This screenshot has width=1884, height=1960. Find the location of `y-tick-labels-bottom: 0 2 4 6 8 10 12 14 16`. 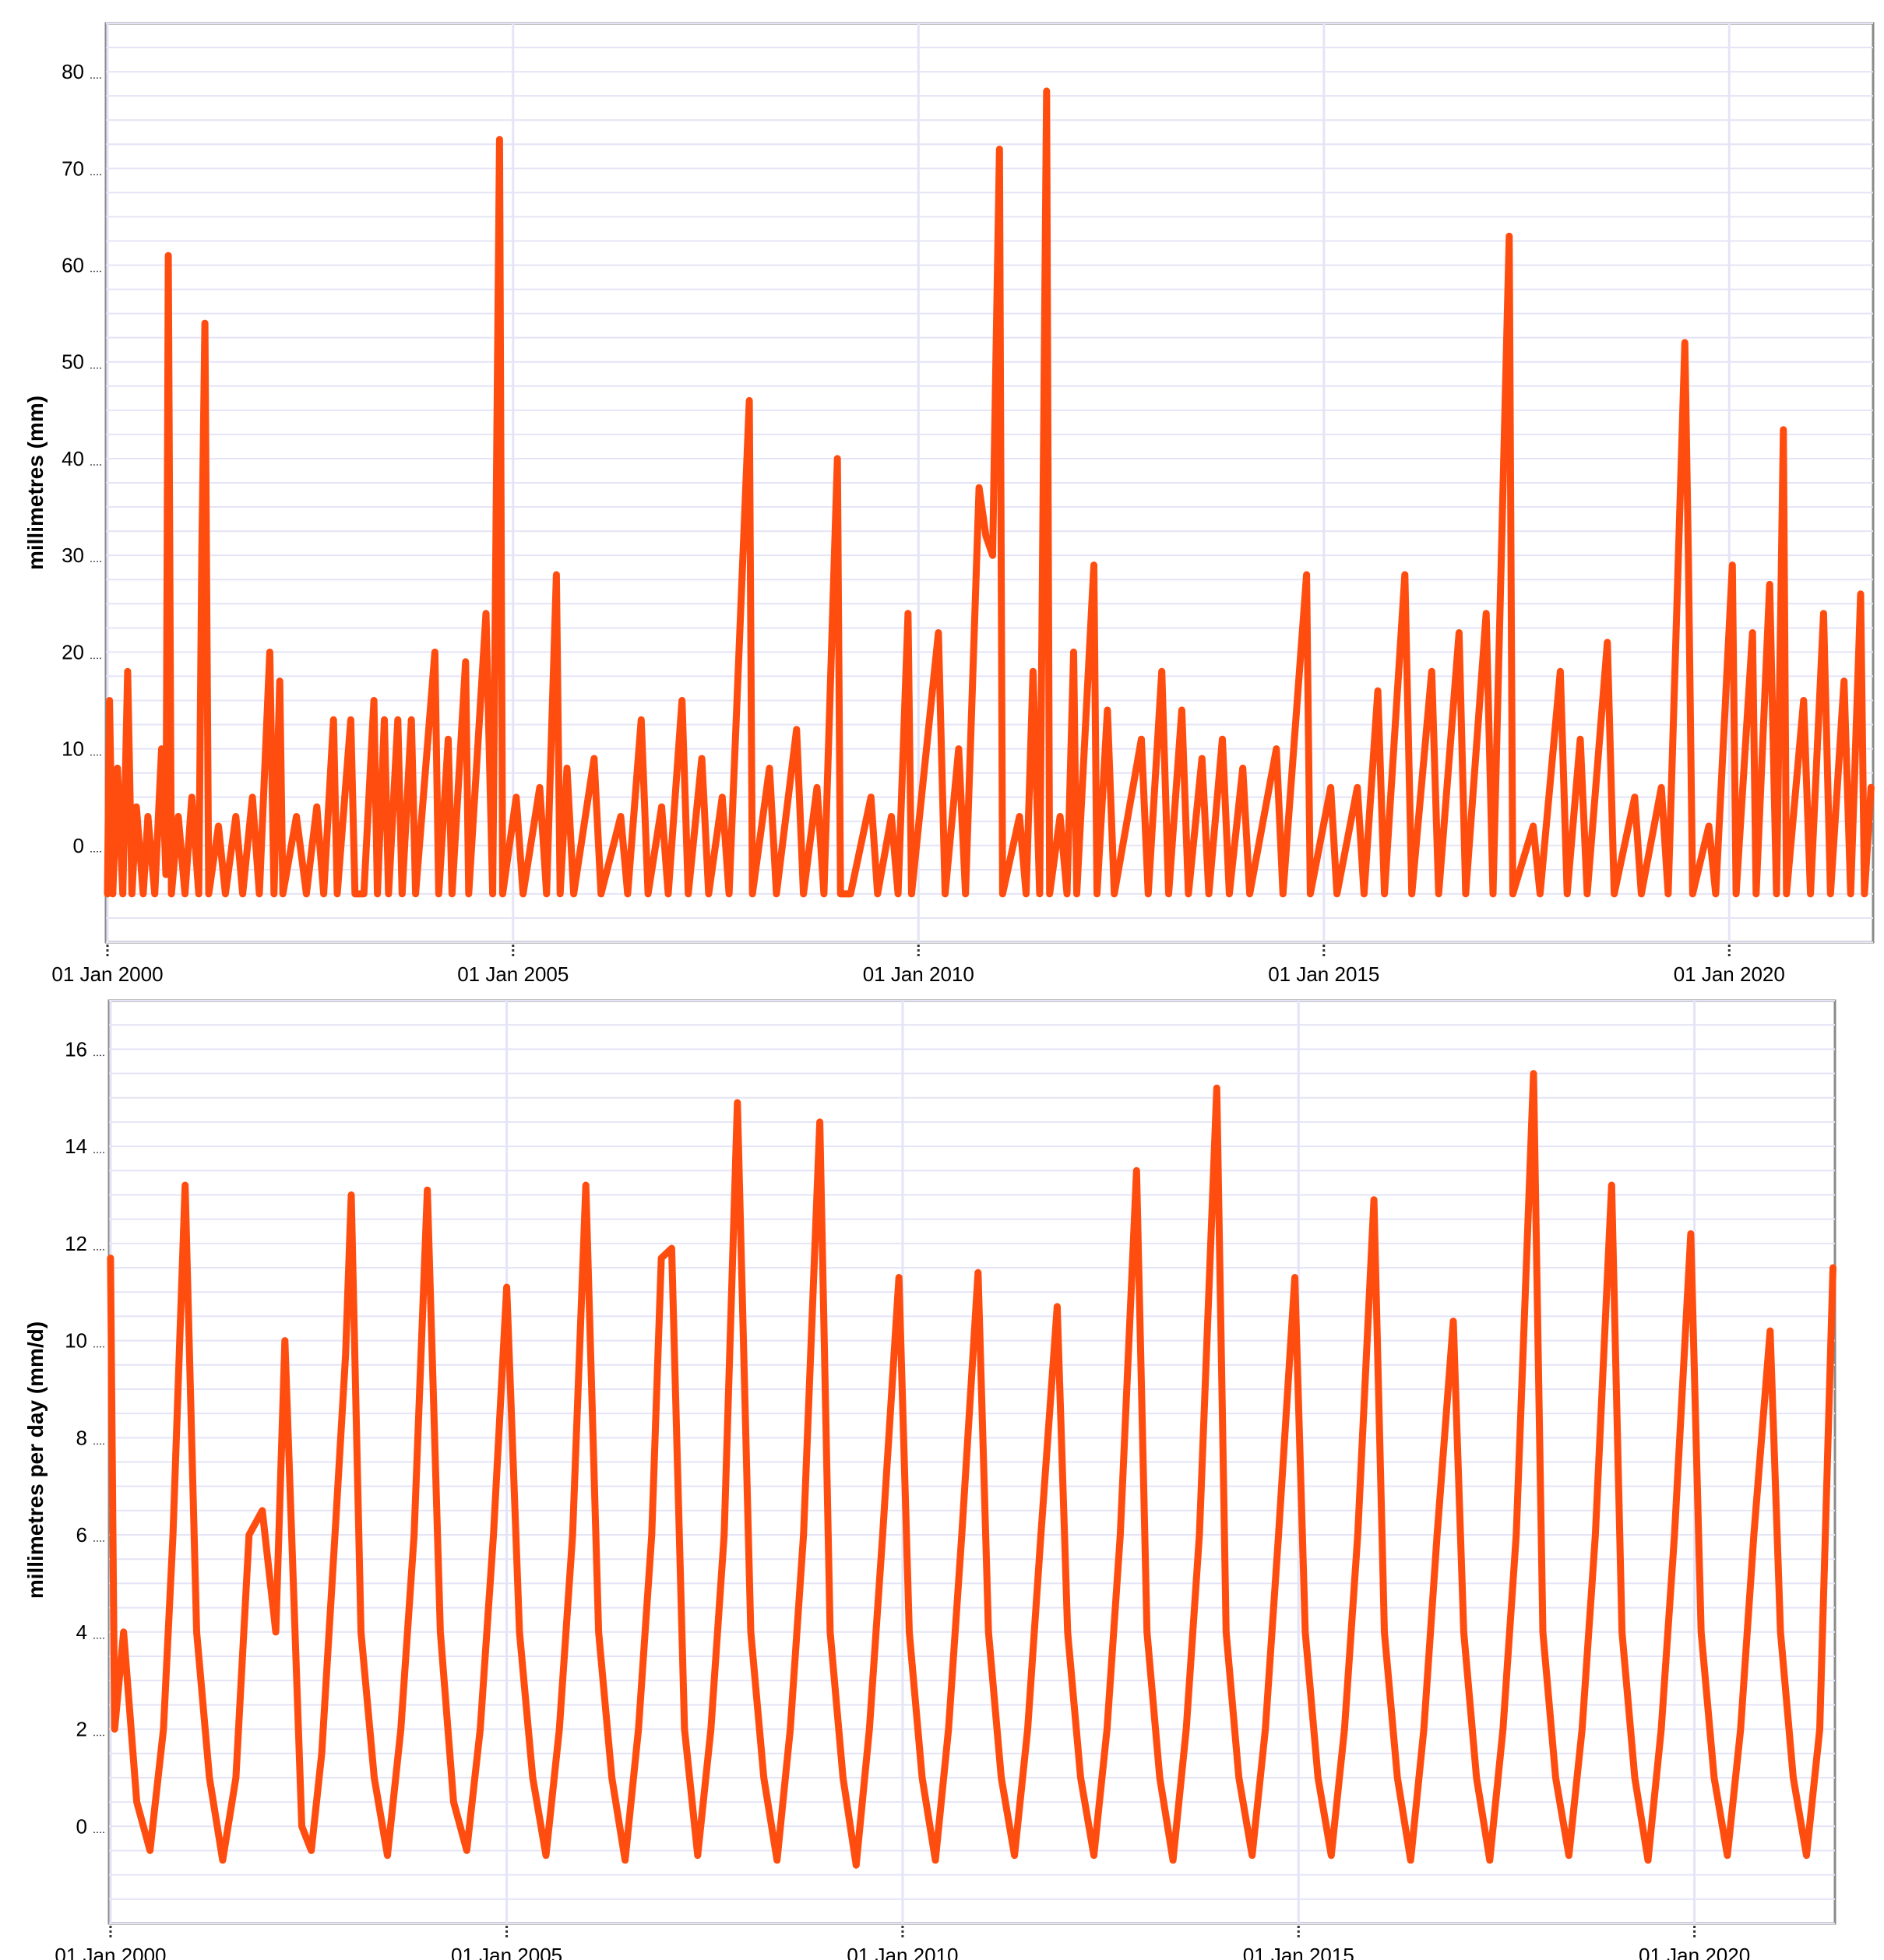

y-tick-labels-bottom: 0 2 4 6 8 10 12 14 16 is located at coordinates (85, 1437).